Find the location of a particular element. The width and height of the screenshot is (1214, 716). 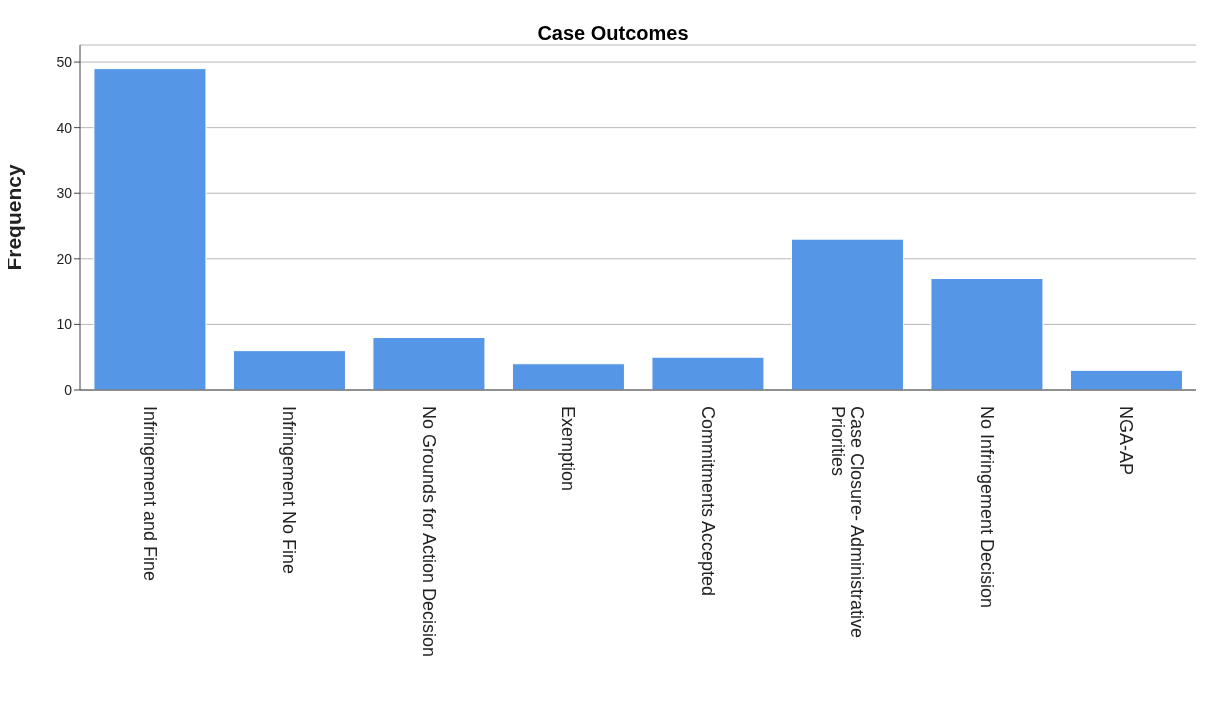

x-tick-label: Infringement No Fine is located at coordinates (289, 490).